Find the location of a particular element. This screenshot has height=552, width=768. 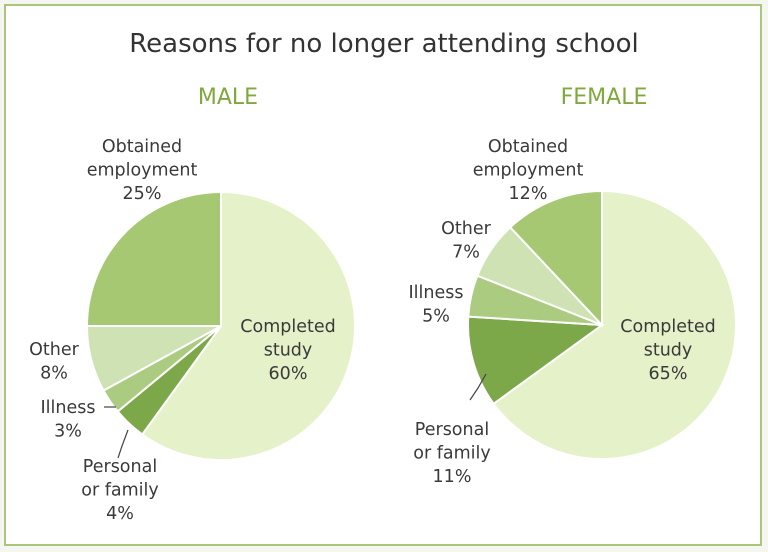

male-leader-personal-or-family is located at coordinates (123, 444).